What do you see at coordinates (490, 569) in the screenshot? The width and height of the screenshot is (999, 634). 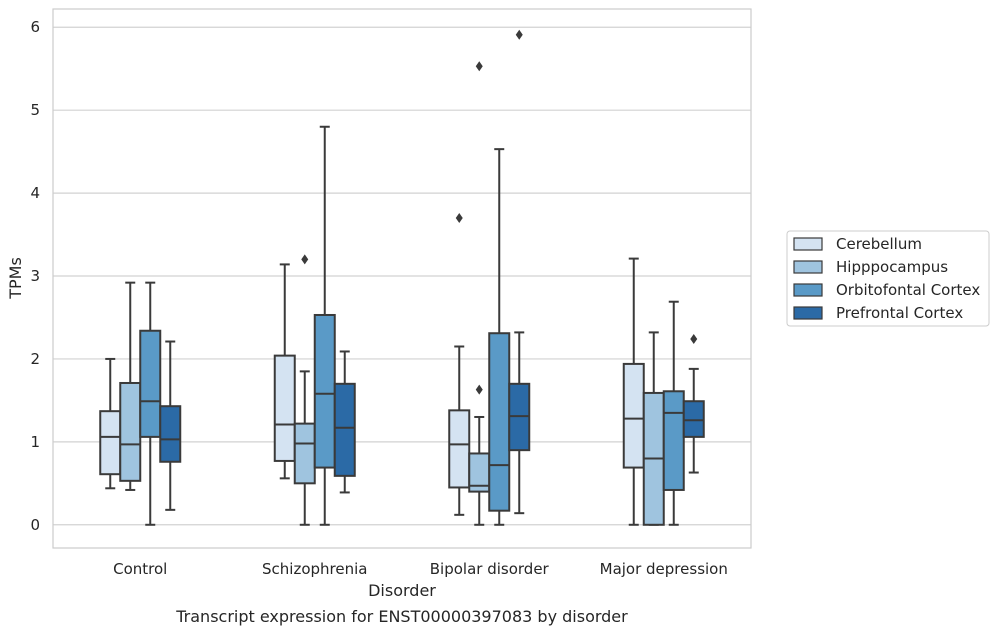 I see `x-tick-label: Bipolar disorder` at bounding box center [490, 569].